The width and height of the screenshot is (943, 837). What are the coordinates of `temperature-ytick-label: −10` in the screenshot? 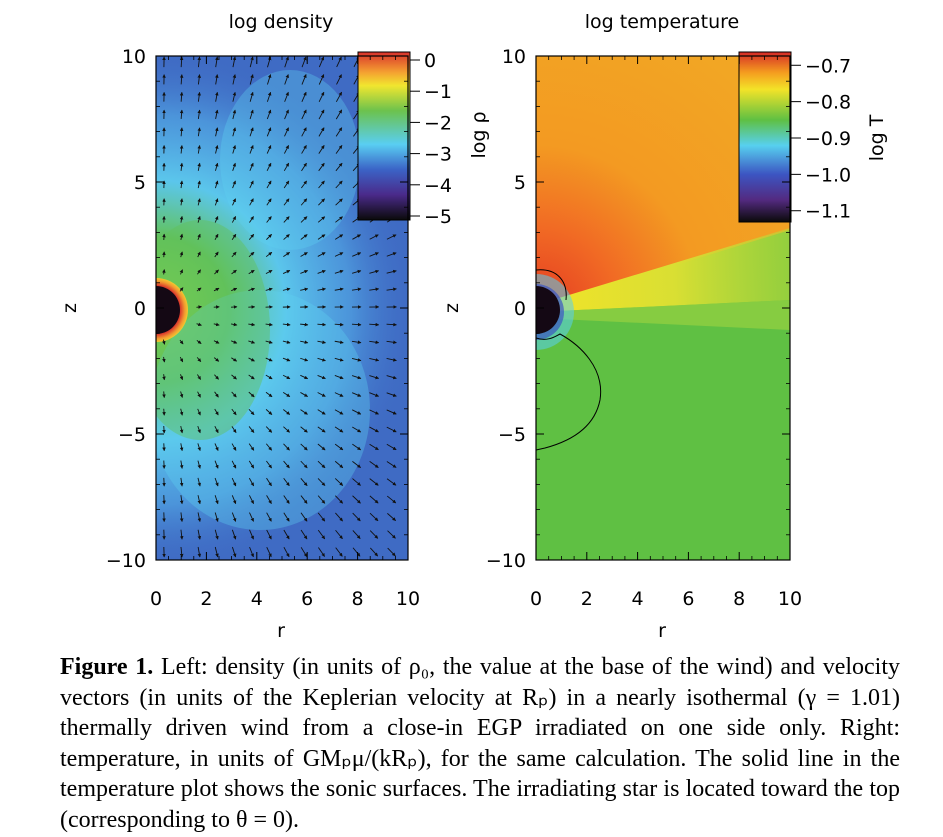 It's located at (506, 561).